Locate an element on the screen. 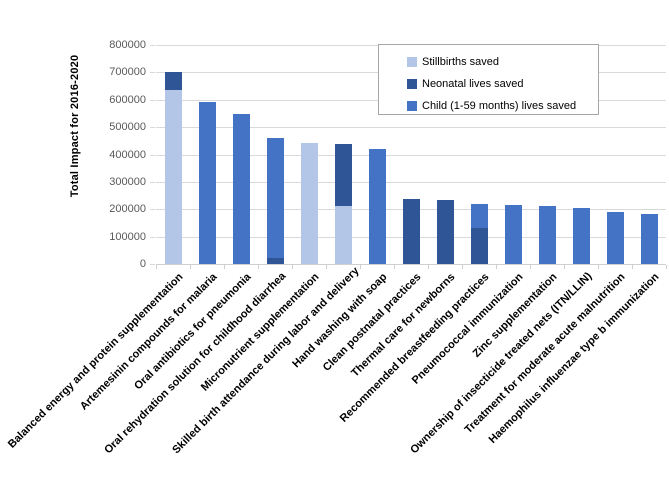  y-tick-label: 200000 is located at coordinates (127, 209).